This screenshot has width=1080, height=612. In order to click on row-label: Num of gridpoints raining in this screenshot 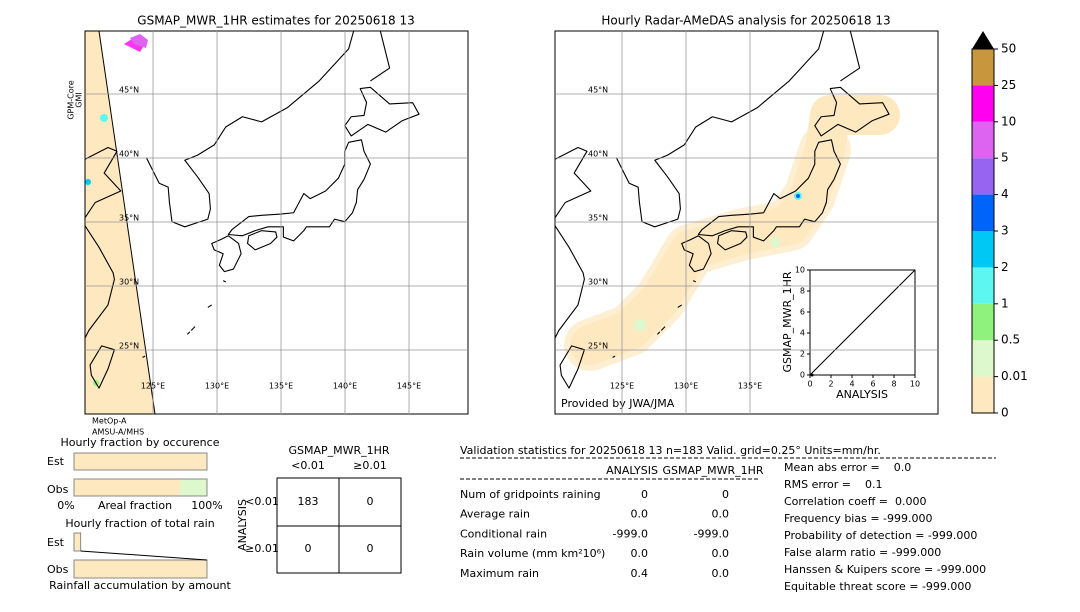, I will do `click(530, 494)`.